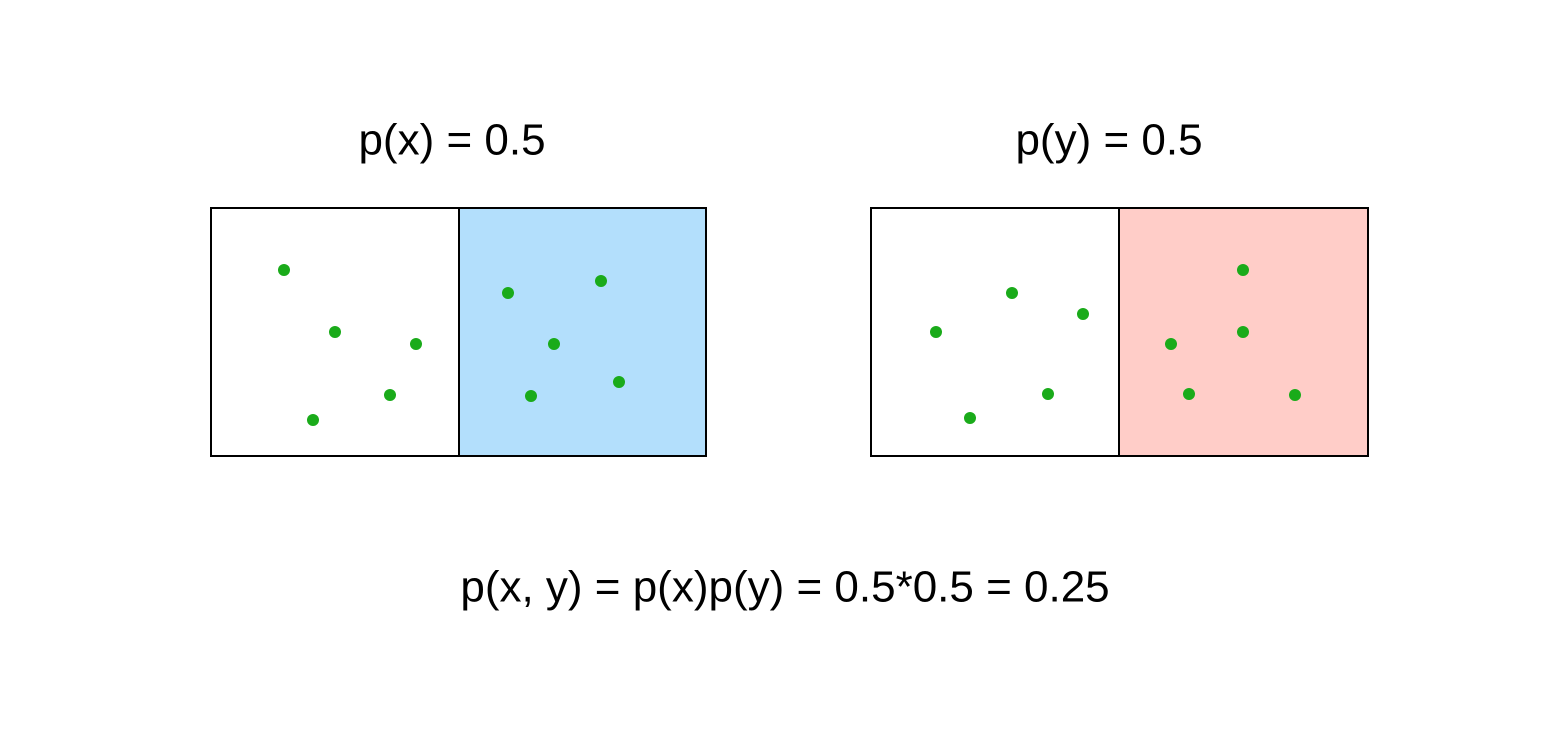 This screenshot has height=752, width=1552. I want to click on right-panel, so click(1119, 332).